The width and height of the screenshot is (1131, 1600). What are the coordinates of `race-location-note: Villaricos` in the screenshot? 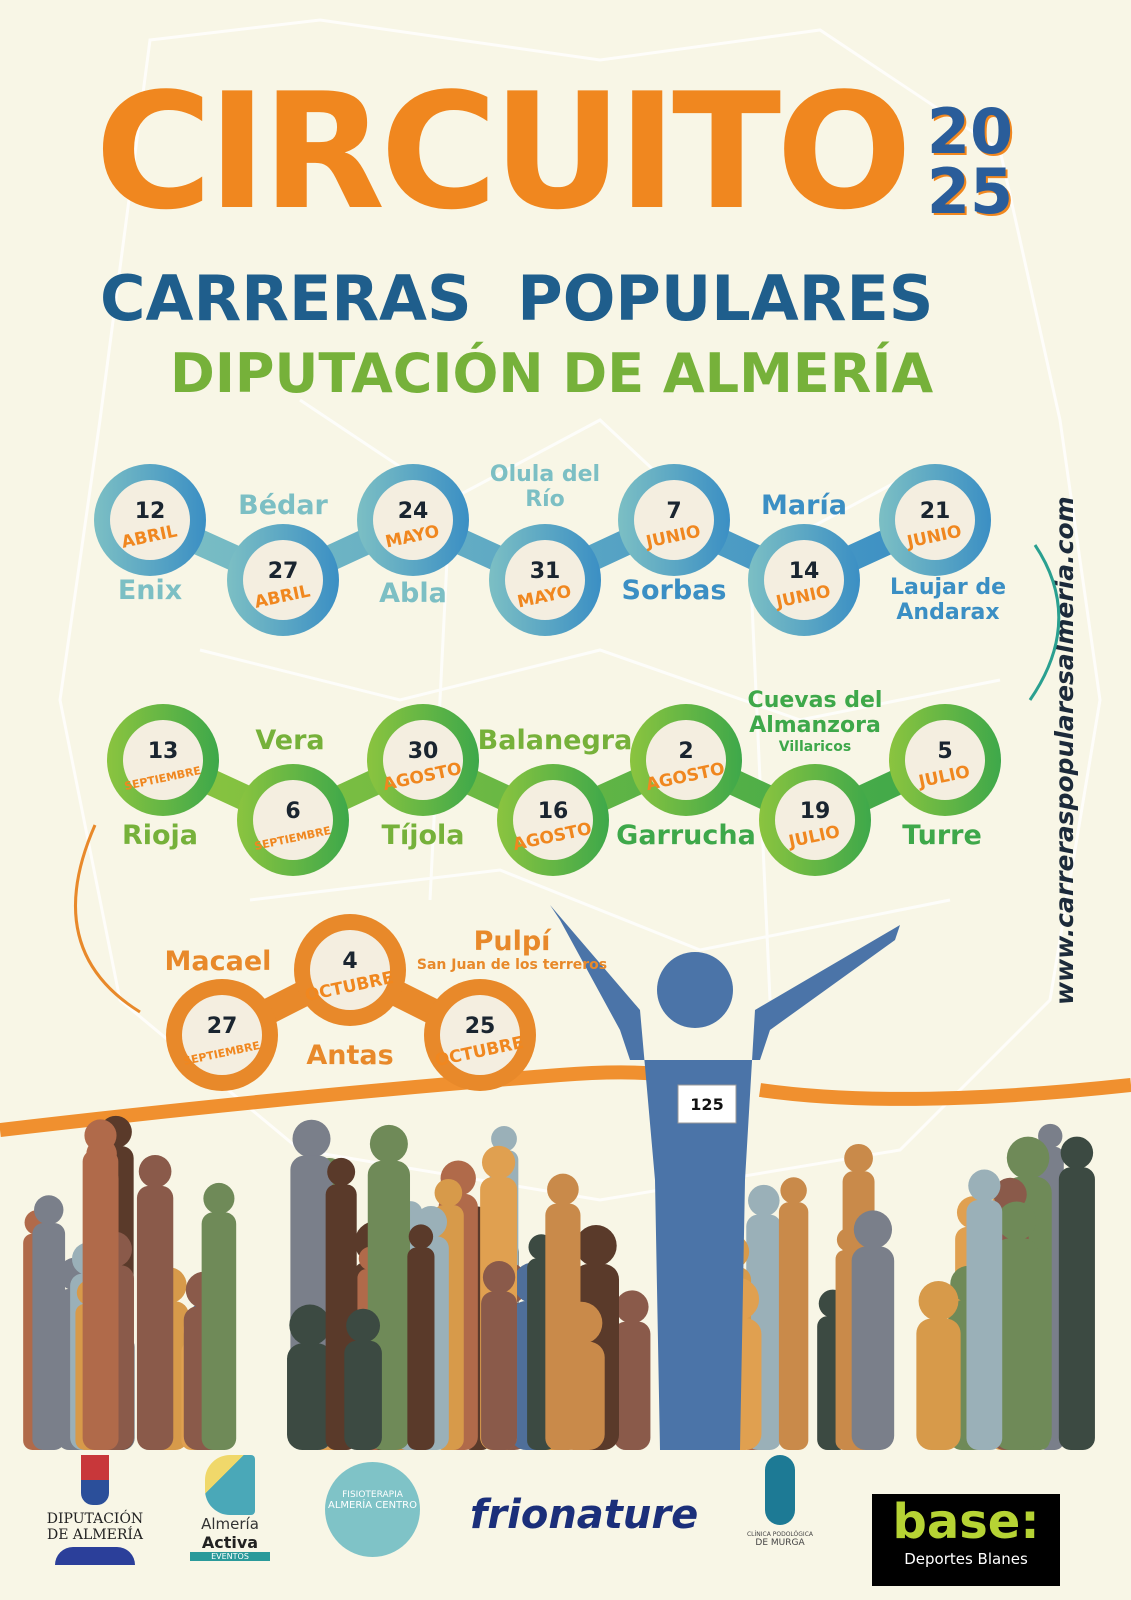 It's located at (815, 746).